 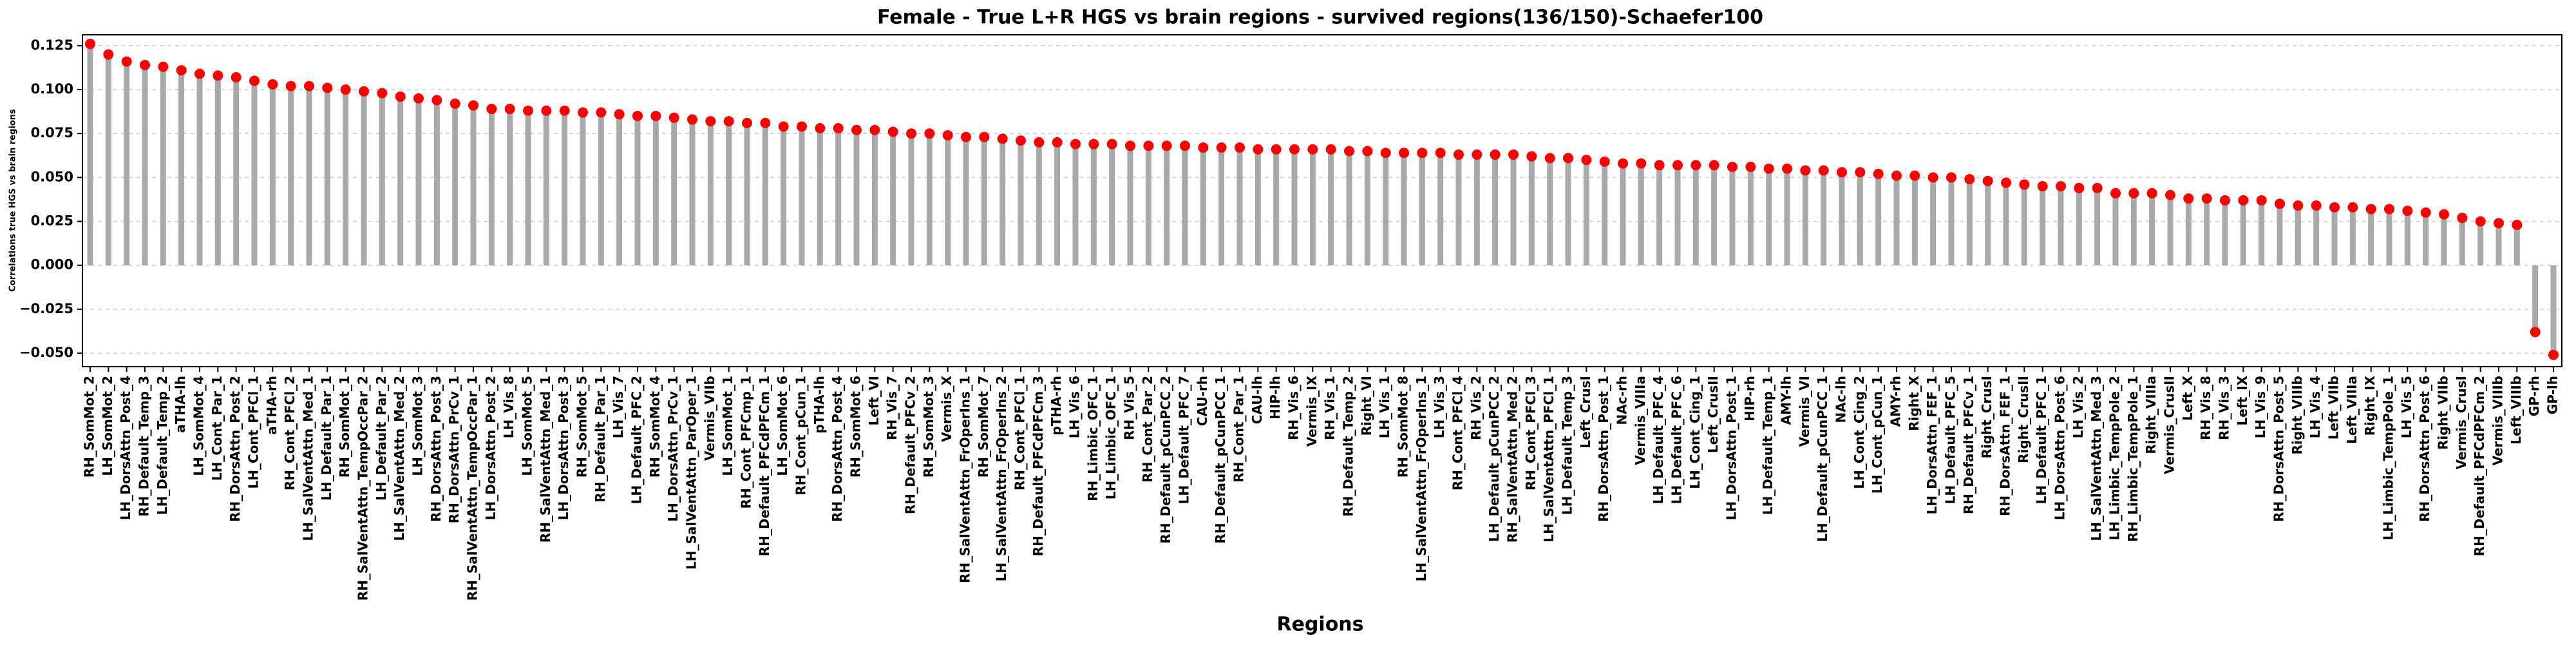 I want to click on x-tick-label: RH_SalVentAttn_Med_1, so click(x=545, y=459).